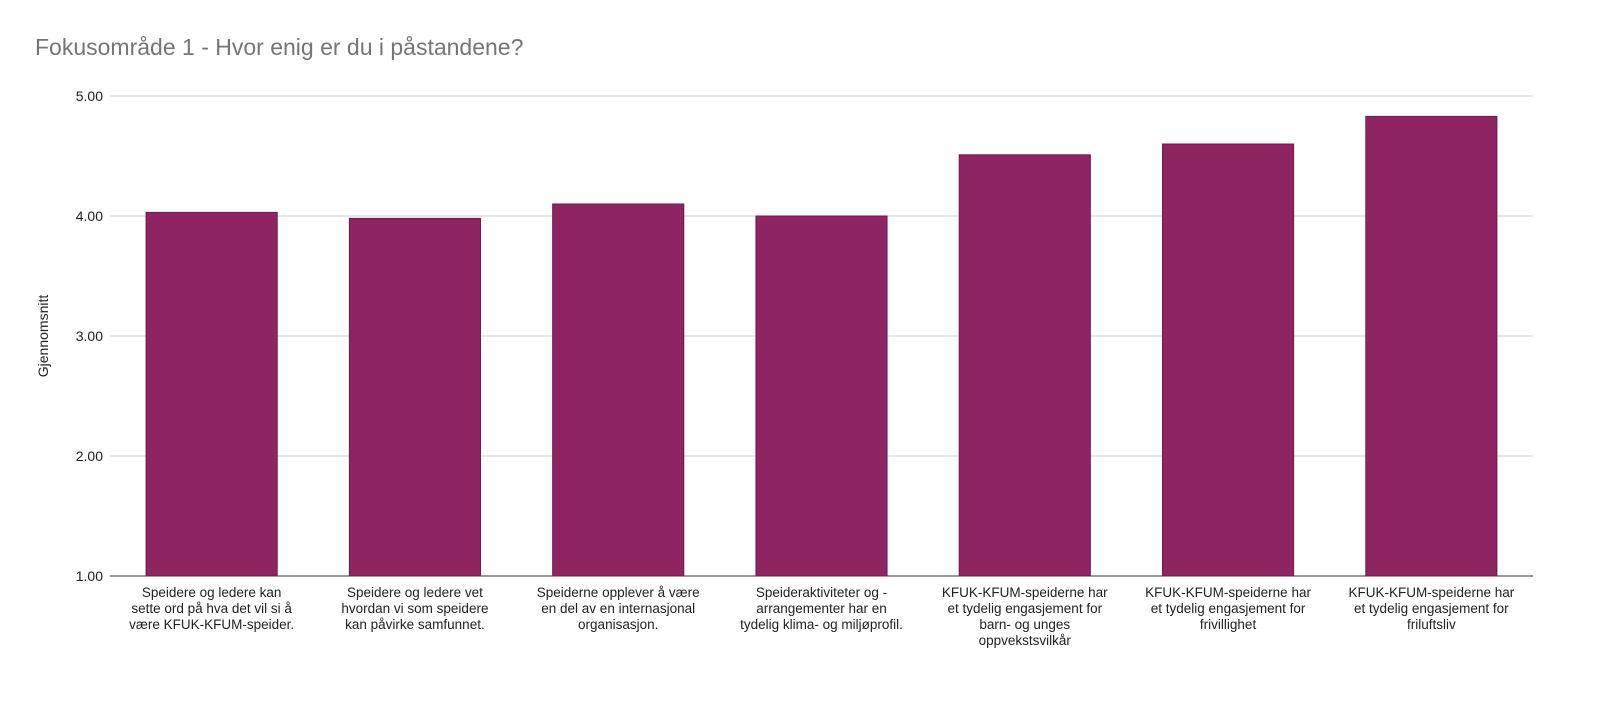 Image resolution: width=1600 pixels, height=702 pixels. What do you see at coordinates (1025, 624) in the screenshot?
I see `x-category-label-line: barn- og unges` at bounding box center [1025, 624].